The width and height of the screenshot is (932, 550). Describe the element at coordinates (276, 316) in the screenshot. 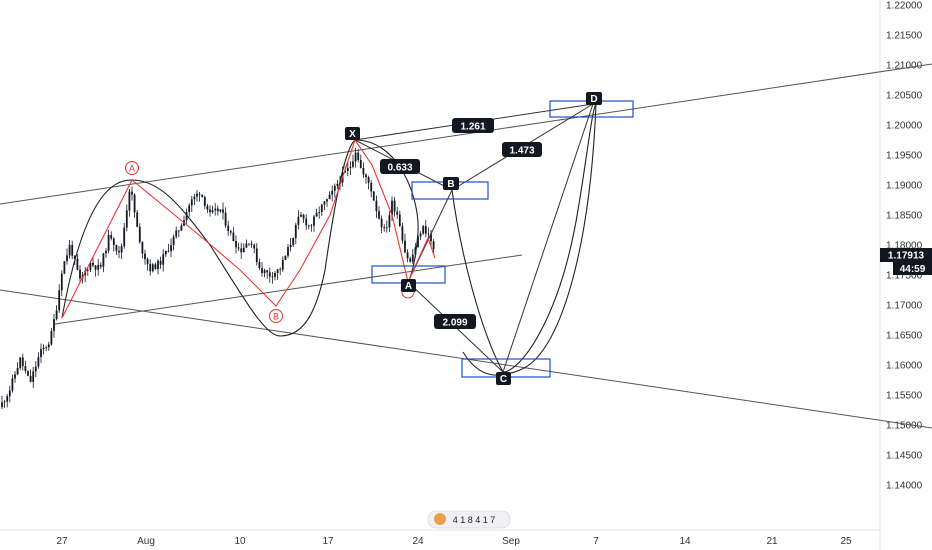

I see `minor-point-b: B` at that location.